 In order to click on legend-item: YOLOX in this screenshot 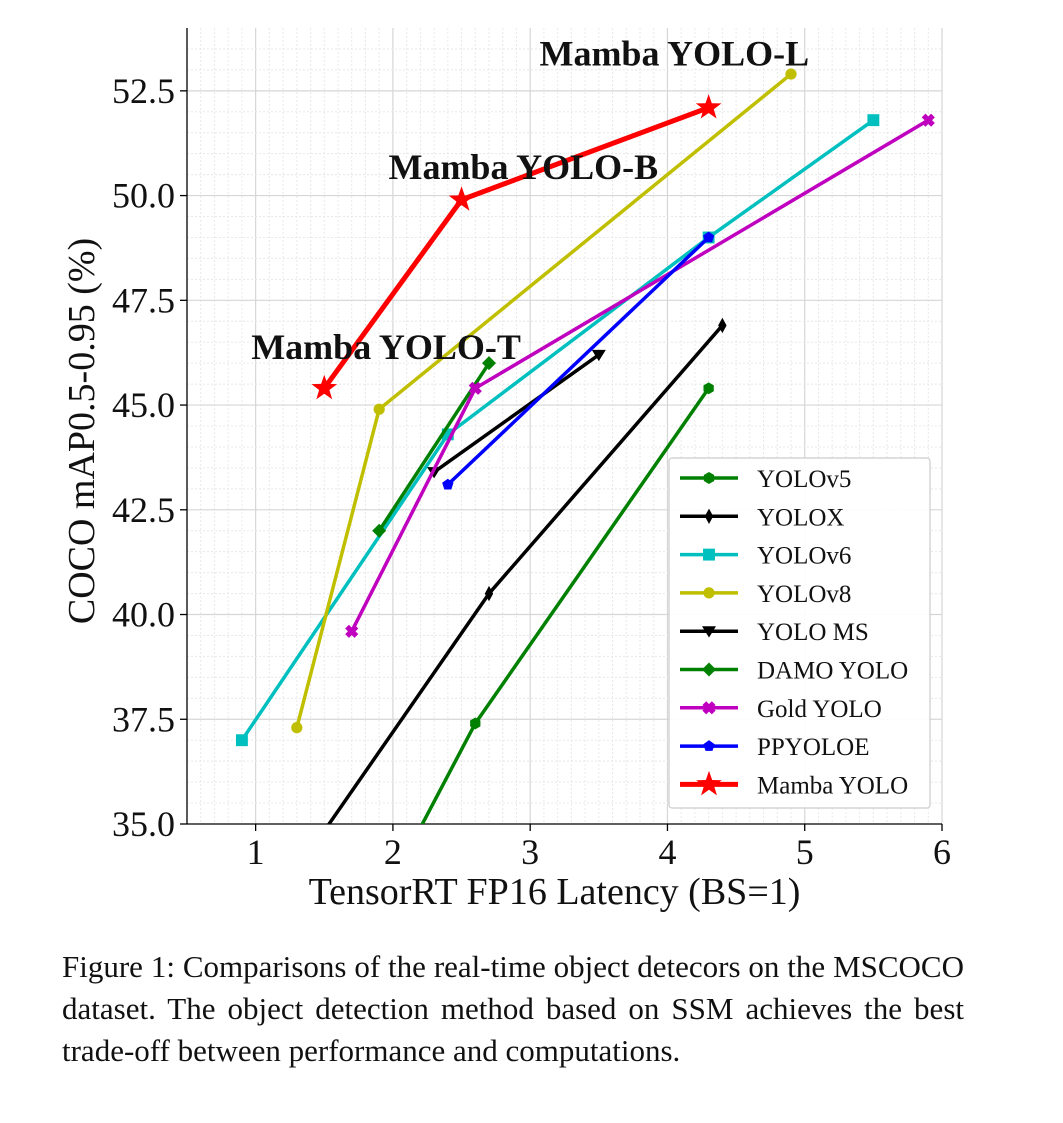, I will do `click(762, 517)`.